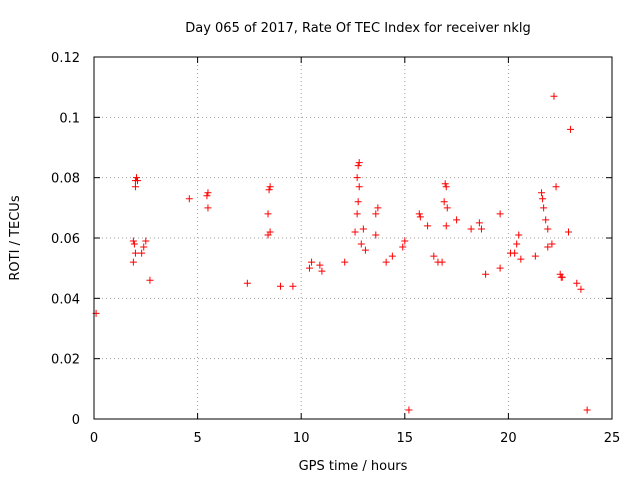  Describe the element at coordinates (65, 58) in the screenshot. I see `y-tick-label: 0.12` at that location.